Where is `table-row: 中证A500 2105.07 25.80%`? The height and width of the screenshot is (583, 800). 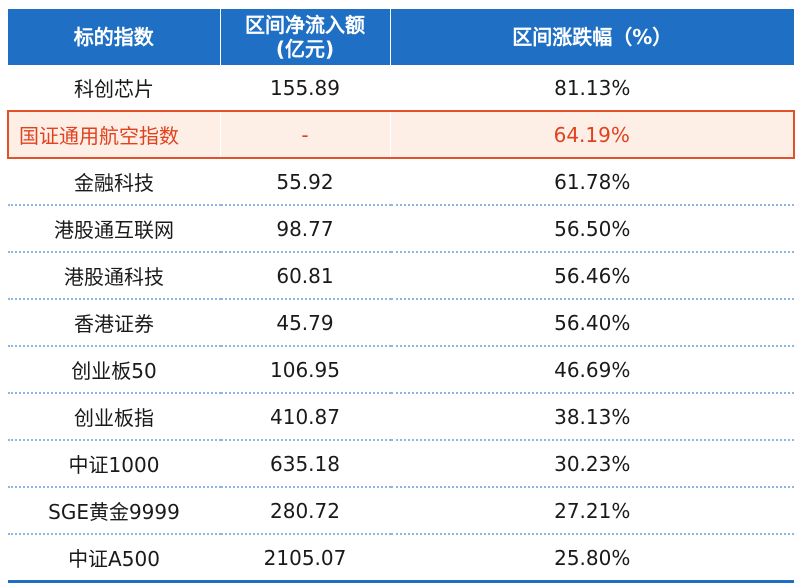 table-row: 中证A500 2105.07 25.80% is located at coordinates (400, 558).